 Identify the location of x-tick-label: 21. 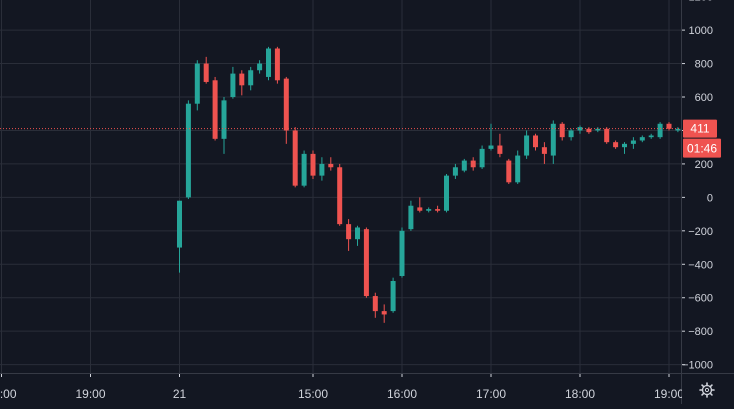
(180, 394).